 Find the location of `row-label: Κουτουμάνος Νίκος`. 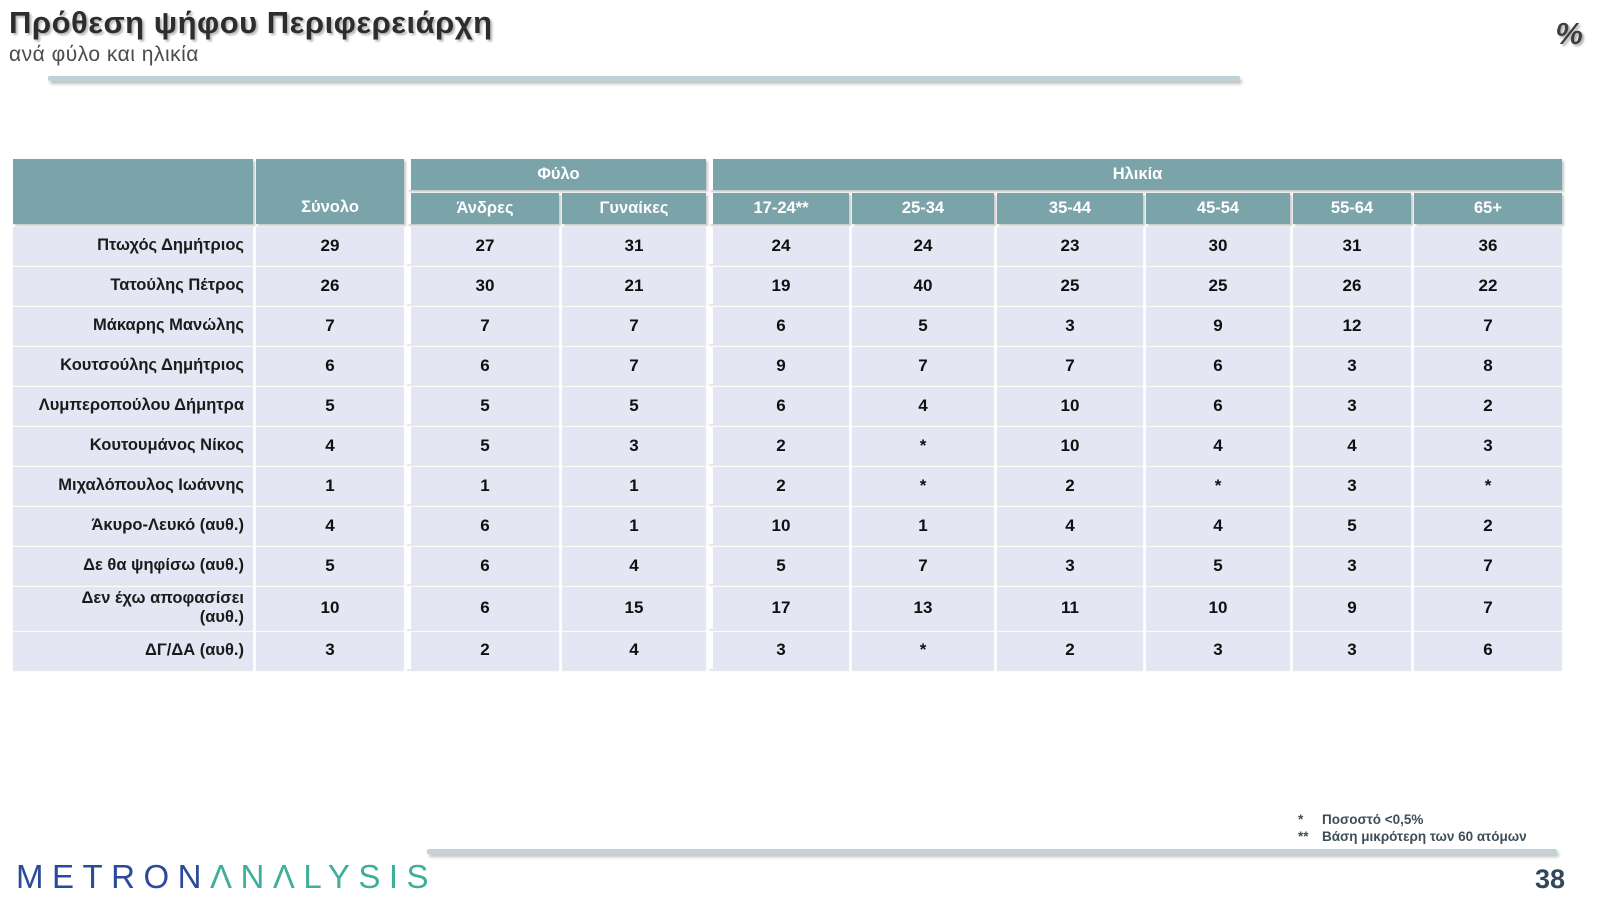

row-label: Κουτουμάνος Νίκος is located at coordinates (133, 445).